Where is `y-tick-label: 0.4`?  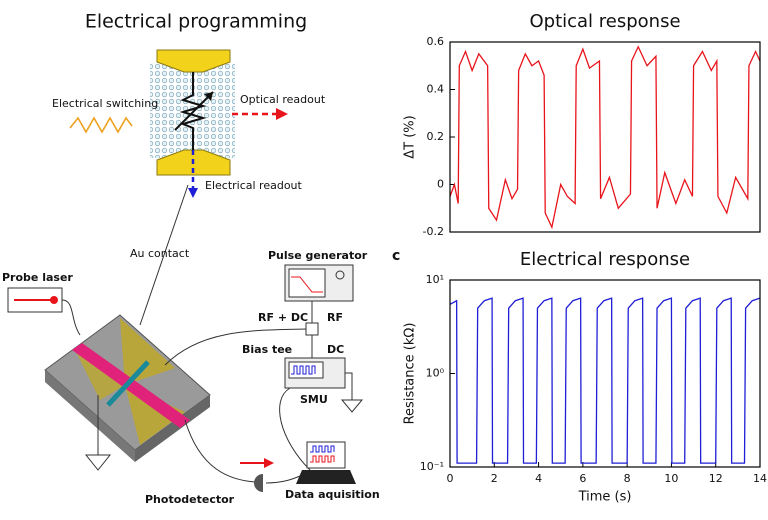 y-tick-label: 0.4 is located at coordinates (436, 89).